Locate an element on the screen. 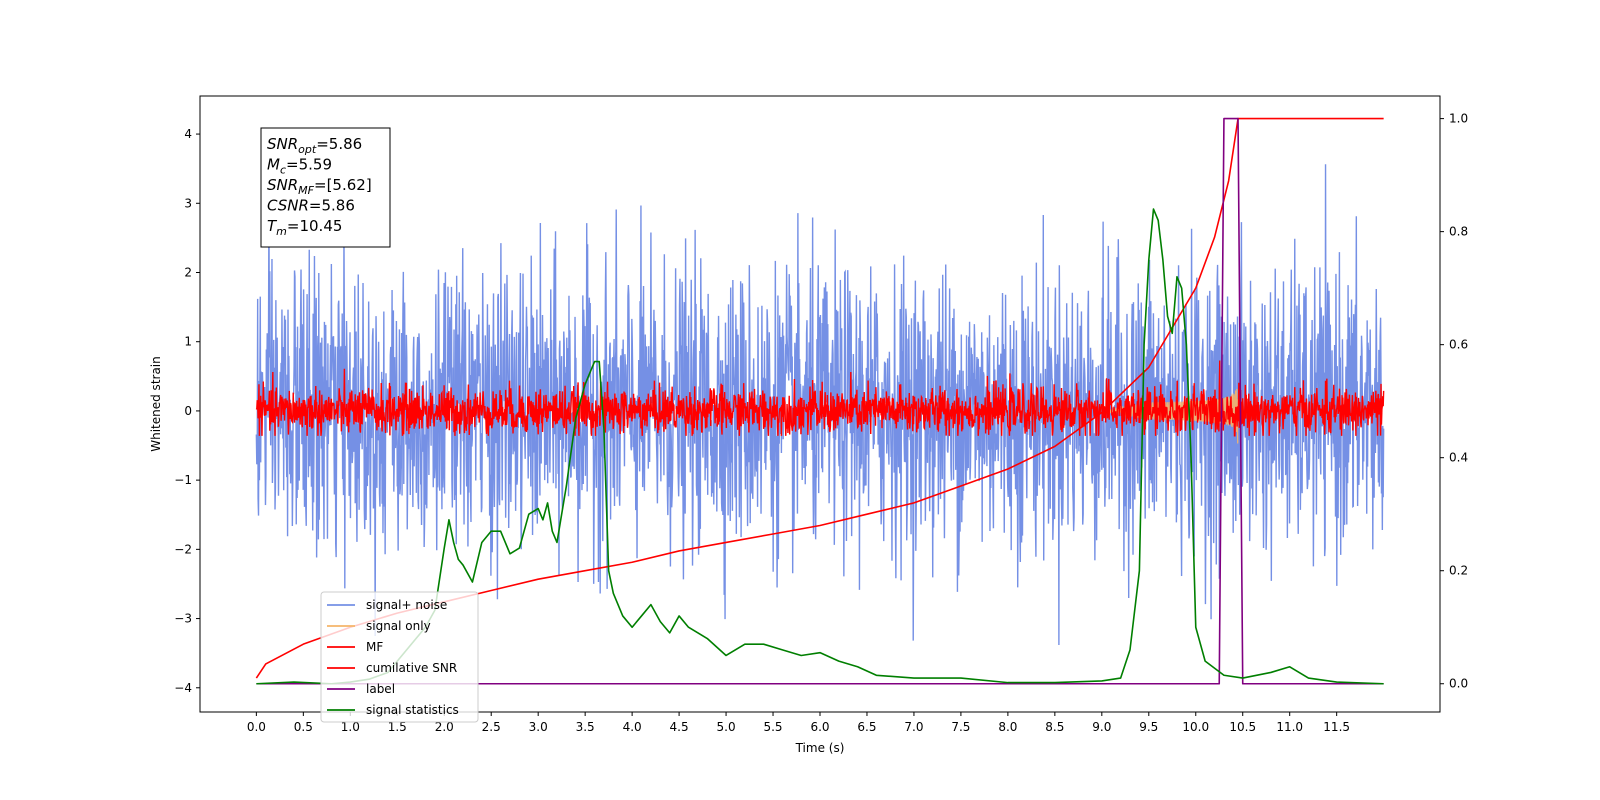  y2-tick-label: 0.2 is located at coordinates (1458, 571).